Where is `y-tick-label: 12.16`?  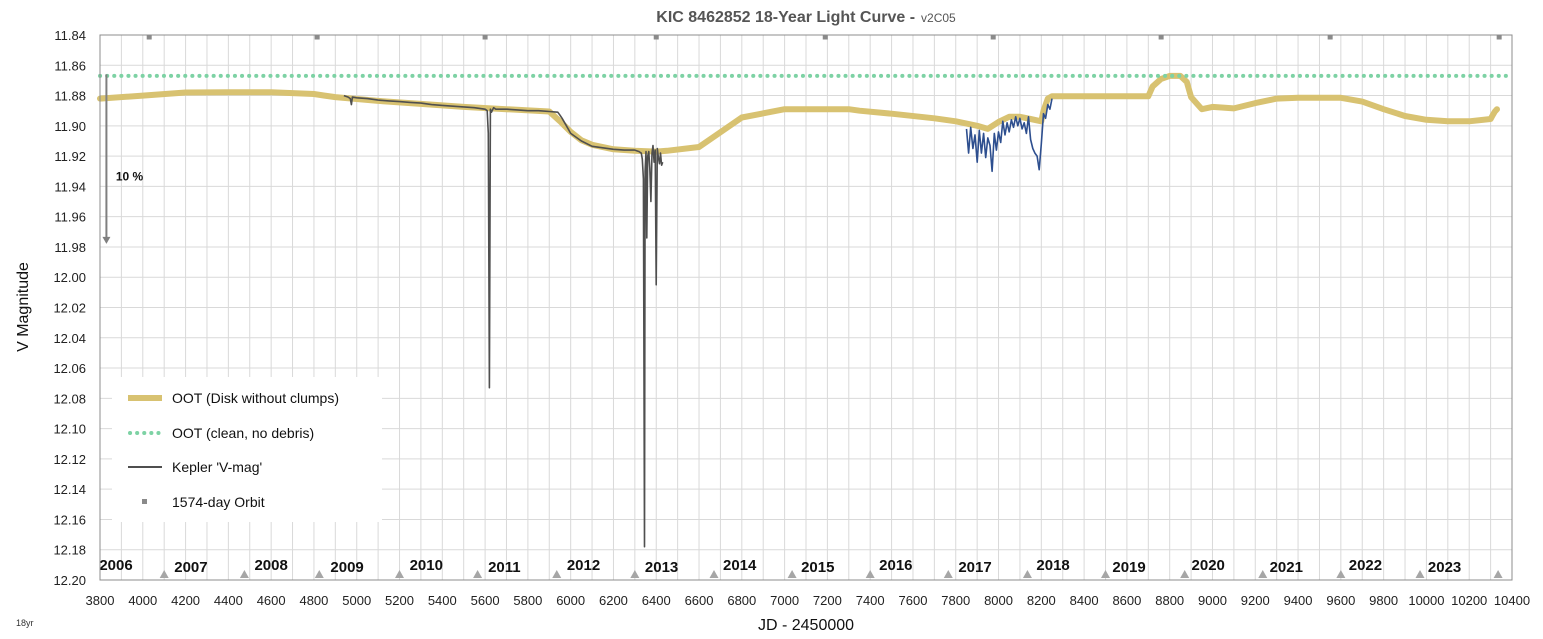 y-tick-label: 12.16 is located at coordinates (69, 519).